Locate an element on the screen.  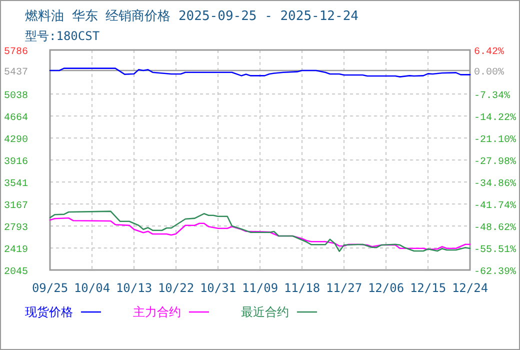
y2-tick-label: -41.74% is located at coordinates (495, 206).